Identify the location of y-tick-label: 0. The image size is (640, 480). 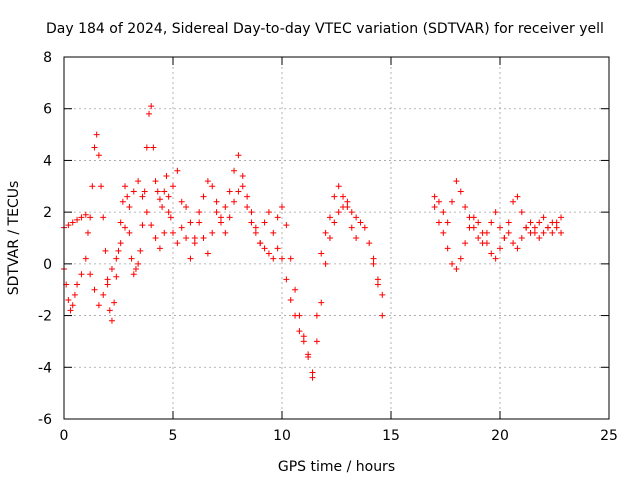
(47, 265).